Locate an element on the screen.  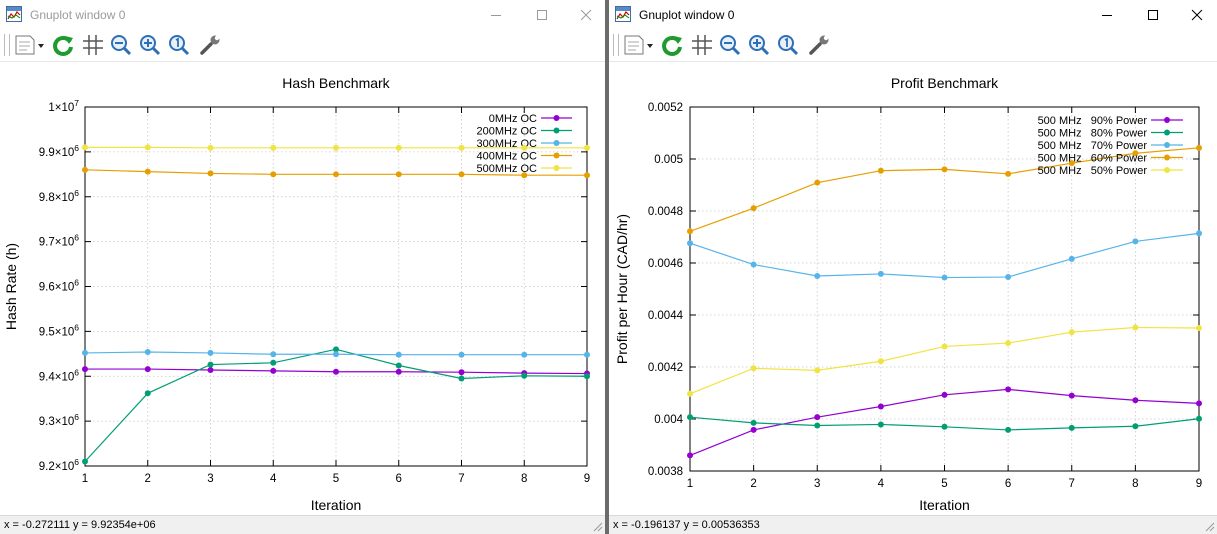
y-tick-label: 0.005 is located at coordinates (668, 160).